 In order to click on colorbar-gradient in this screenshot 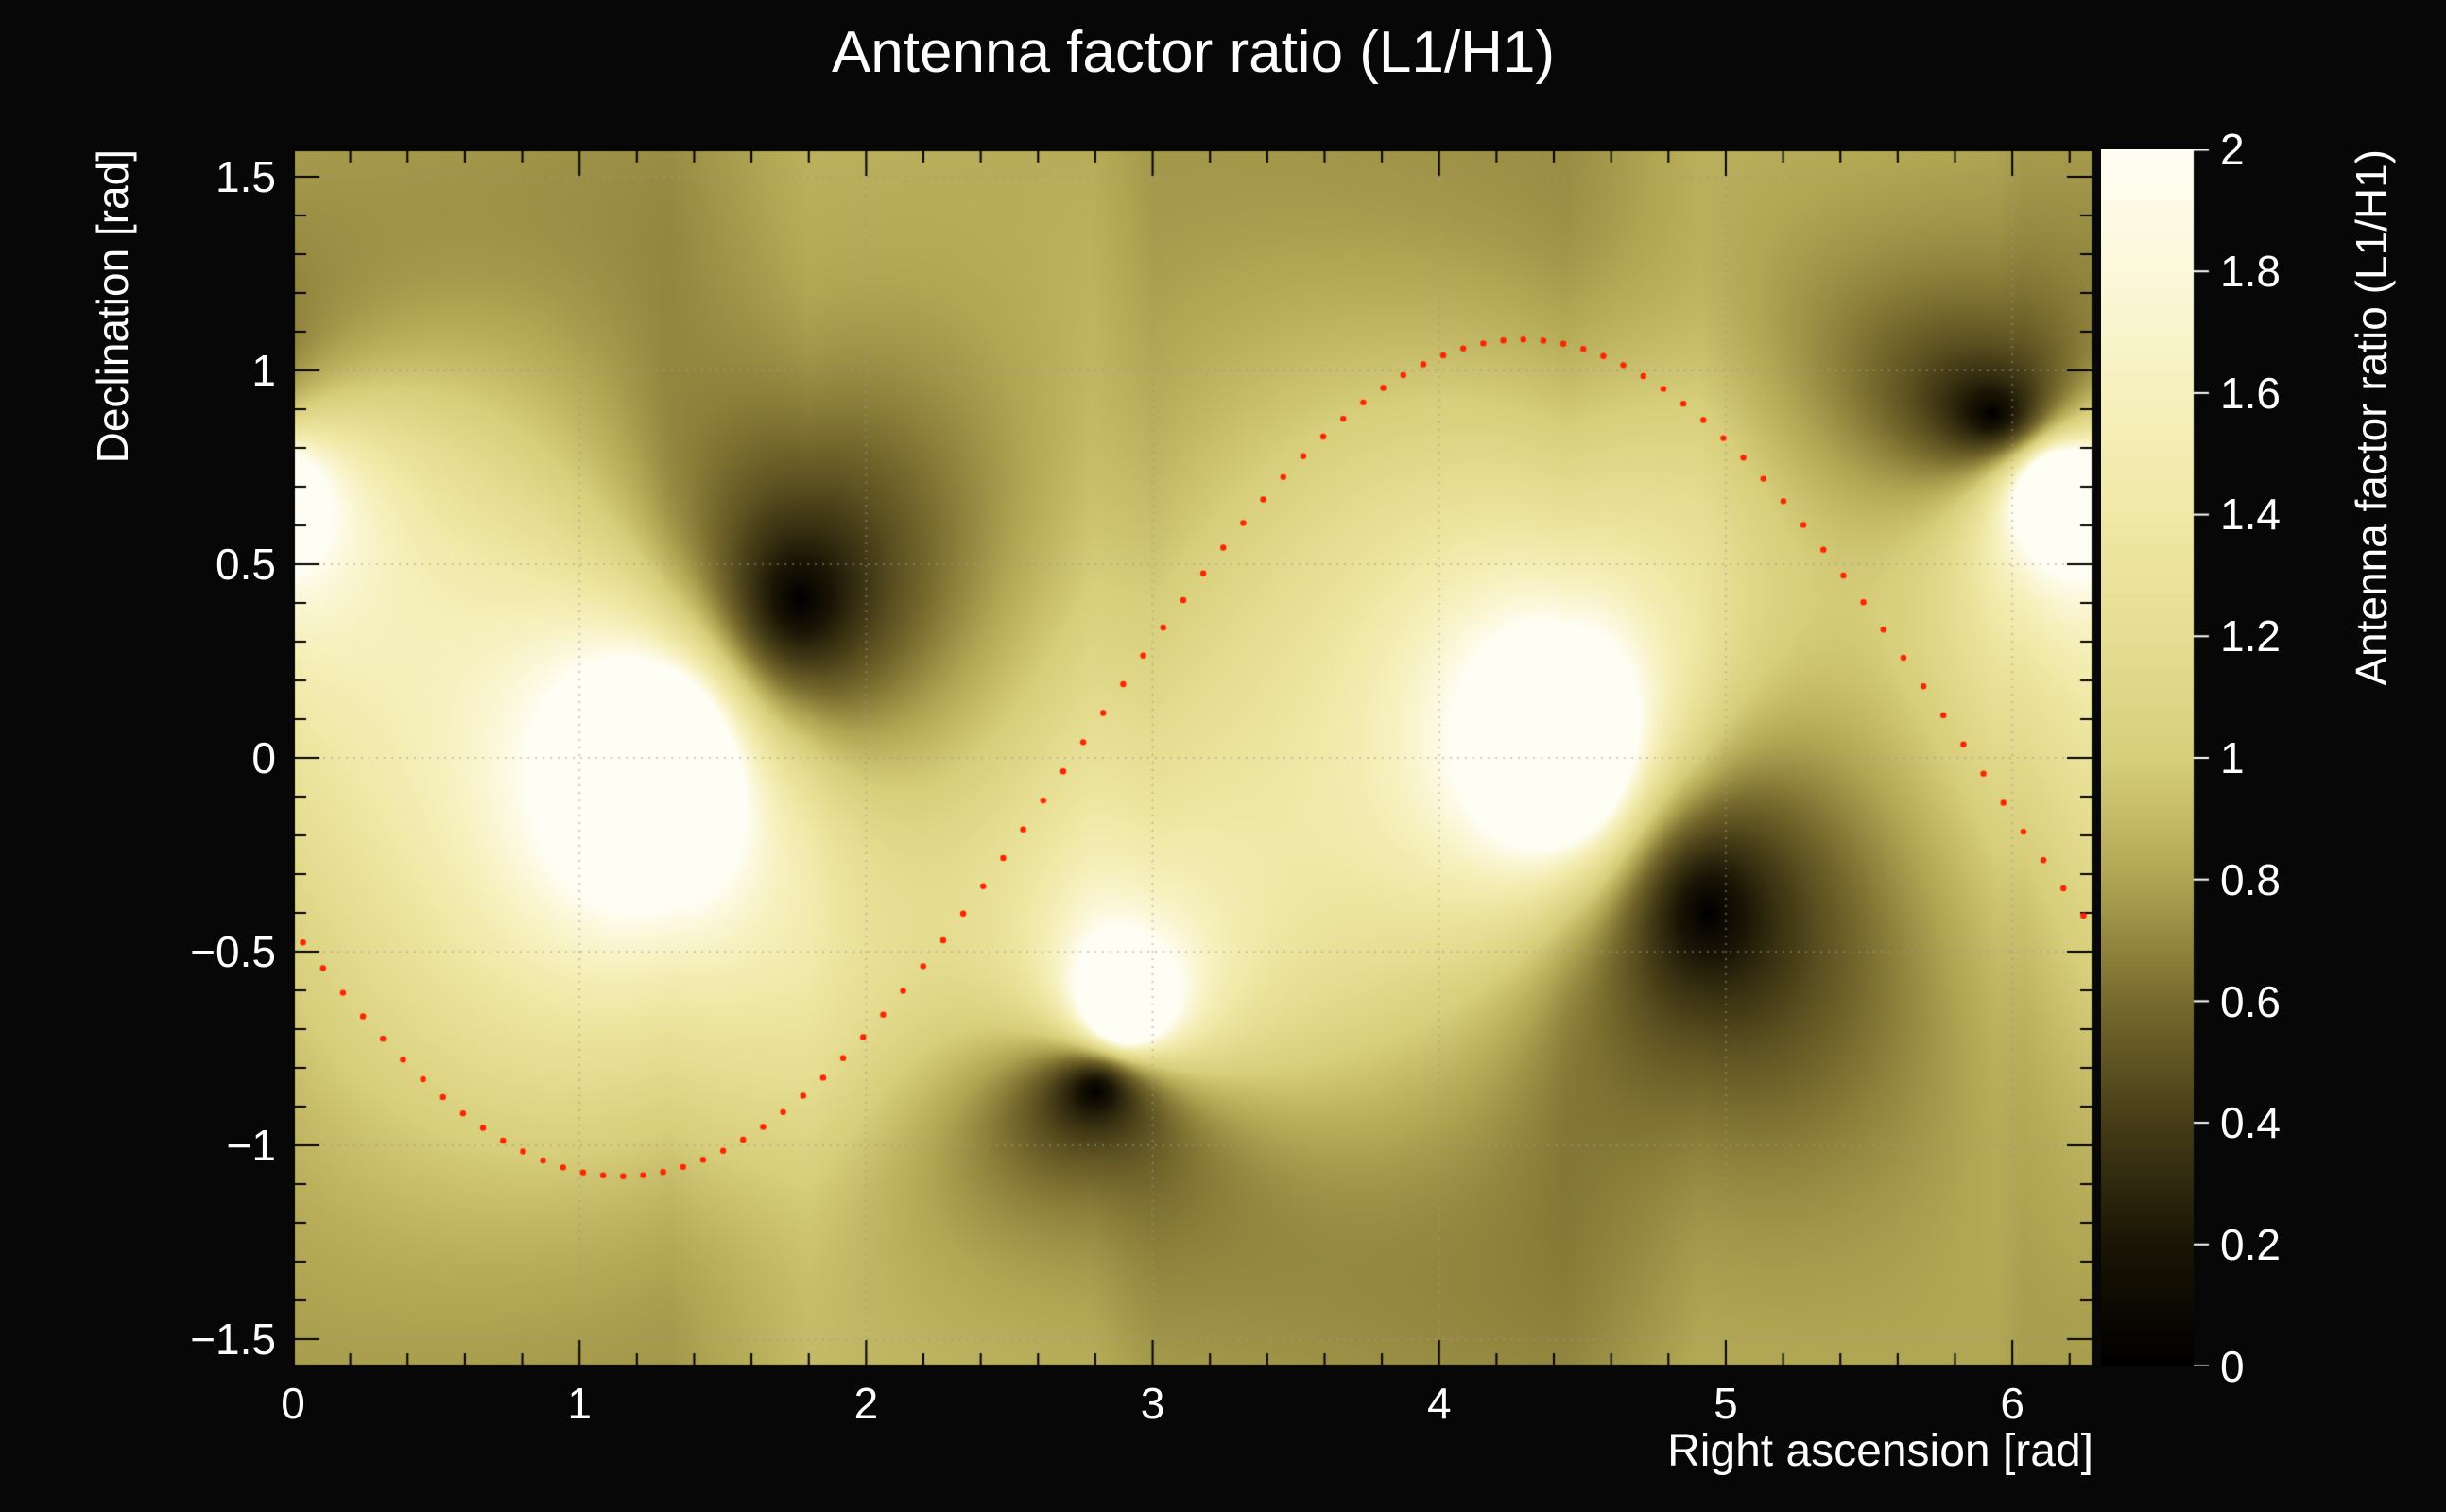, I will do `click(2157, 757)`.